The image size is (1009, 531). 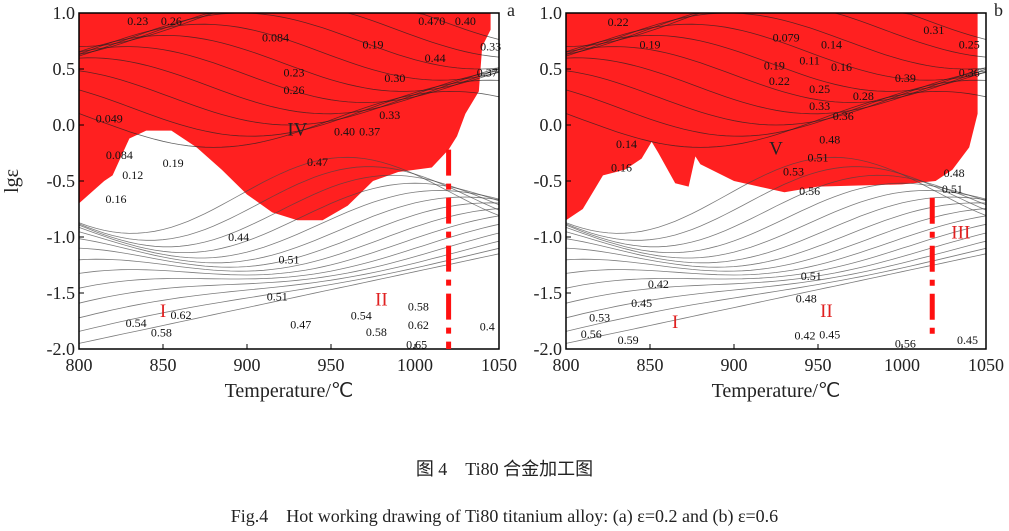 I want to click on panel-label: a, so click(x=511, y=10).